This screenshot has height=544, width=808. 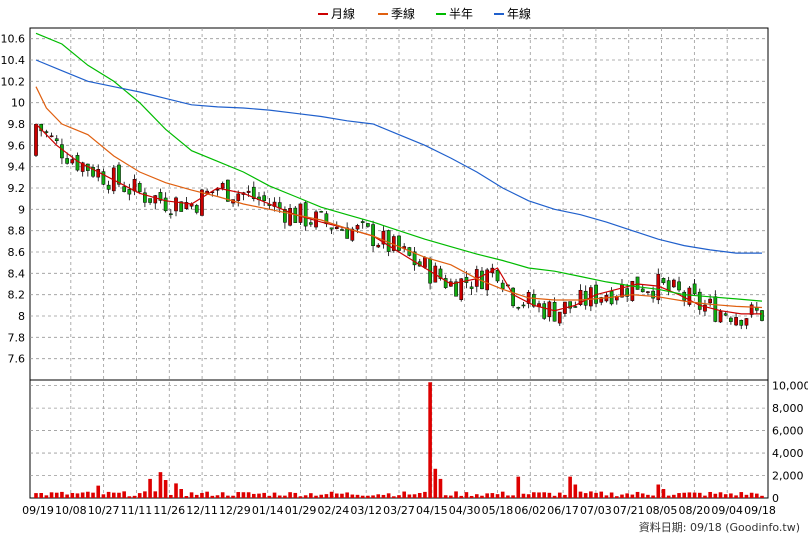 What do you see at coordinates (268, 510) in the screenshot?
I see `x-tick-label: 01/14` at bounding box center [268, 510].